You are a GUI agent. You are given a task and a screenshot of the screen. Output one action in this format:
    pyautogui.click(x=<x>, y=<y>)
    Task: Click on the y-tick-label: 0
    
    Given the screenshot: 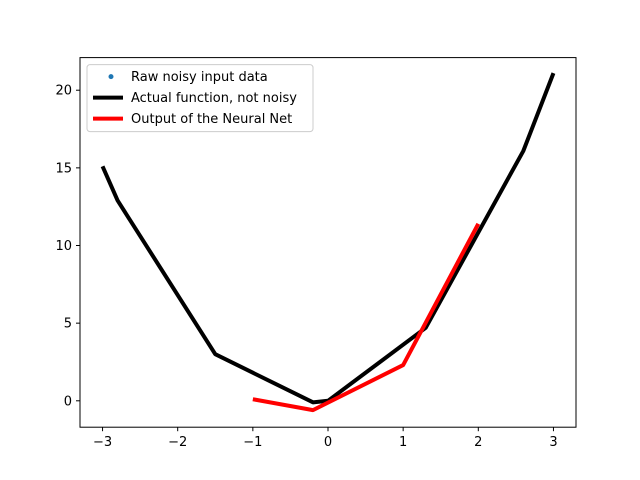 What is the action you would take?
    pyautogui.click(x=68, y=401)
    